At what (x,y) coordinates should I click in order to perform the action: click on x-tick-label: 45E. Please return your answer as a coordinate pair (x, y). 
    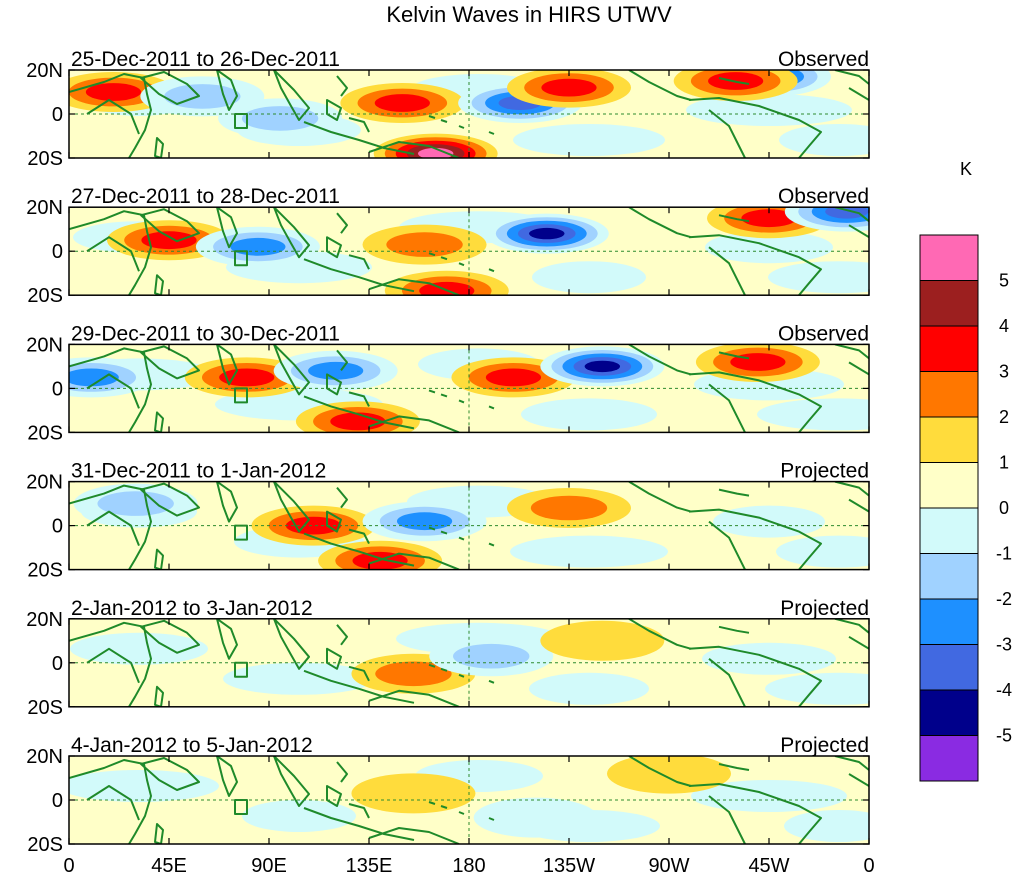
    Looking at the image, I should click on (169, 866).